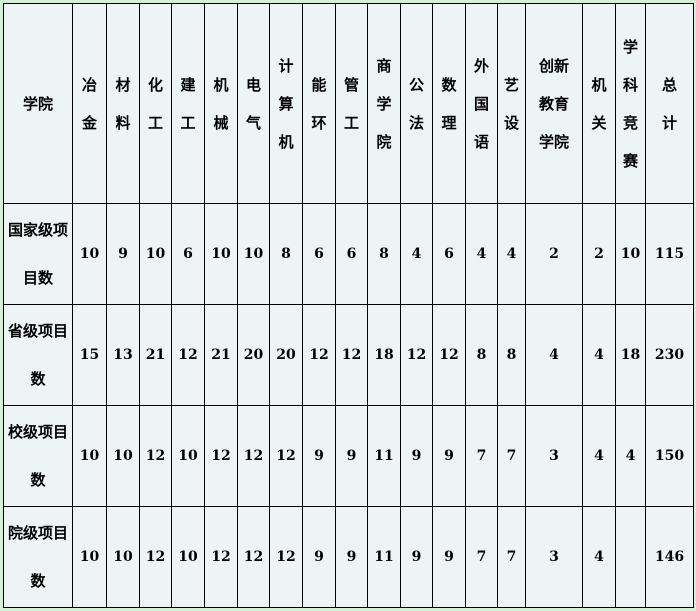 The image size is (696, 611). Describe the element at coordinates (384, 103) in the screenshot. I see `column-header-cell: 商 学 院` at that location.